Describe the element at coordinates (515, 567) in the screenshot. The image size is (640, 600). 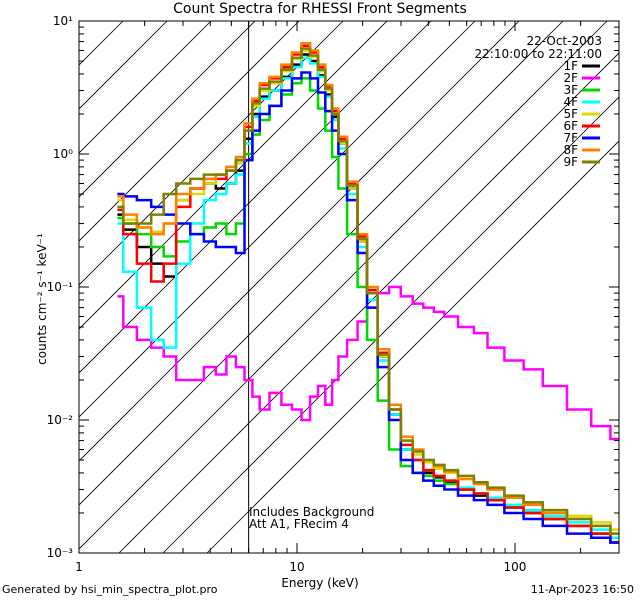
I see `x-tick-label: 100` at that location.